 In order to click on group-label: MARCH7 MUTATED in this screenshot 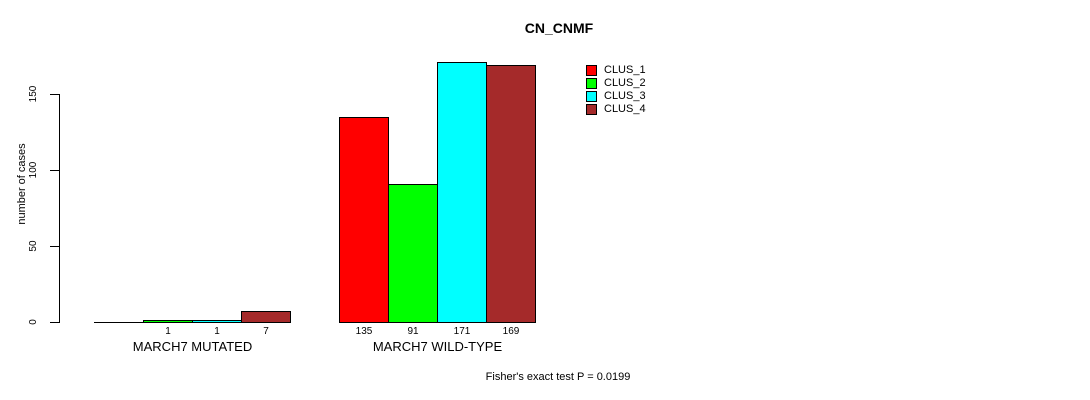, I will do `click(192, 346)`.